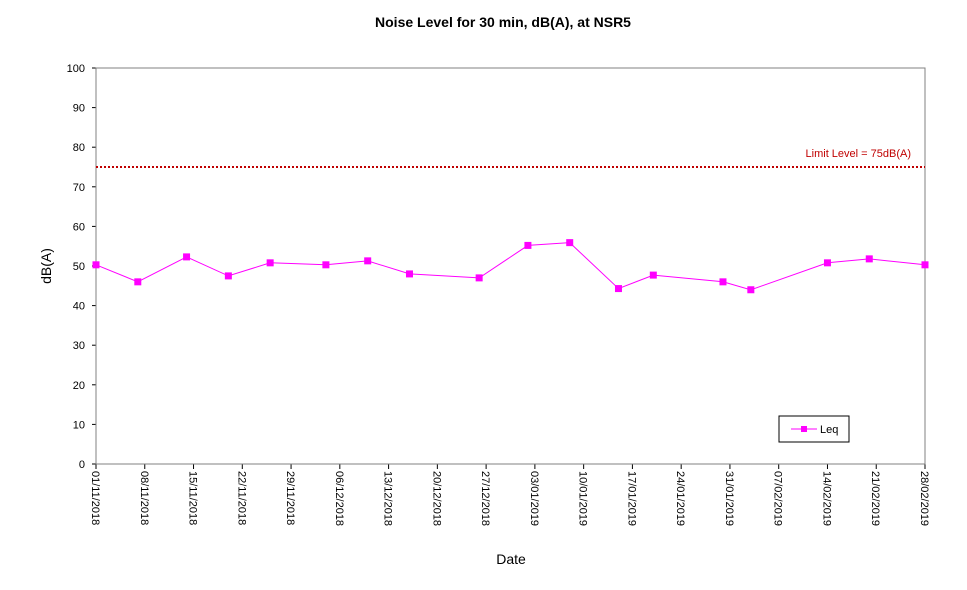 The image size is (967, 590). I want to click on x-tick-label: 27/12/2018, so click(485, 498).